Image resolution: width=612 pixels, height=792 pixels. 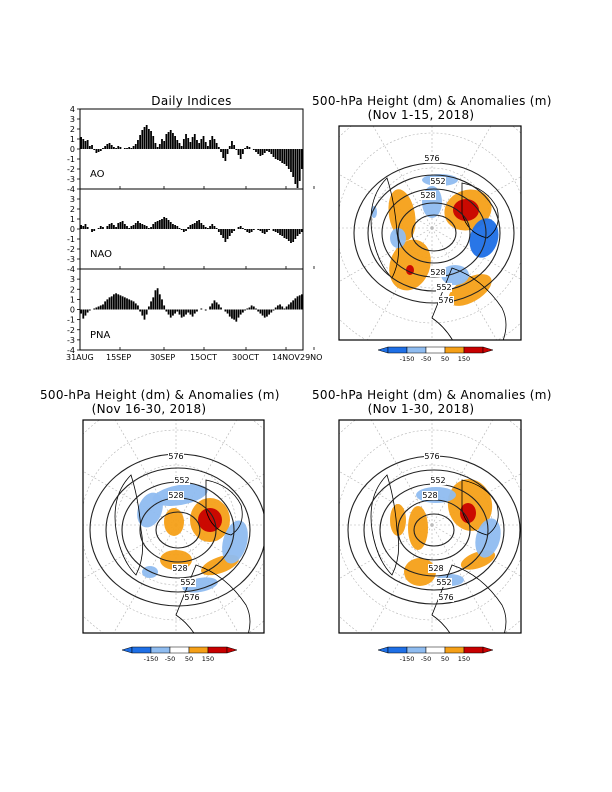 I want to click on contour-label: 528, so click(x=175, y=495).